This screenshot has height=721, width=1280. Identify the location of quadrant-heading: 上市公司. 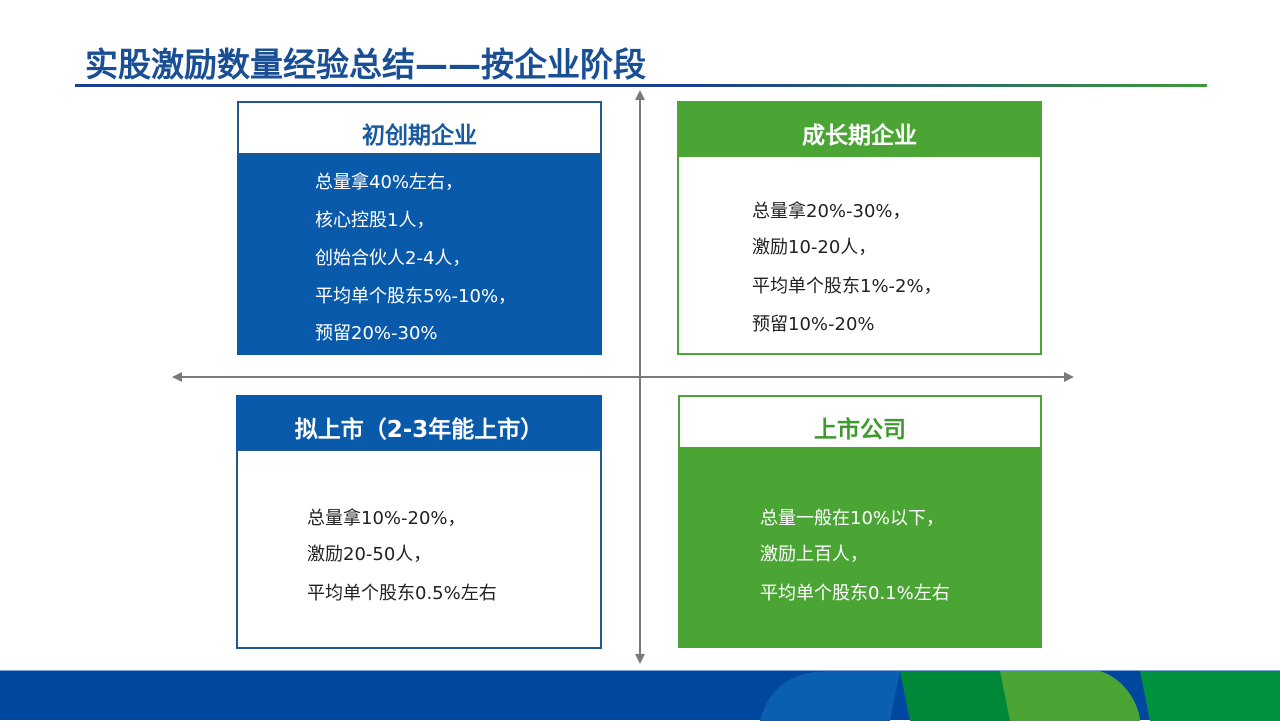
(860, 422).